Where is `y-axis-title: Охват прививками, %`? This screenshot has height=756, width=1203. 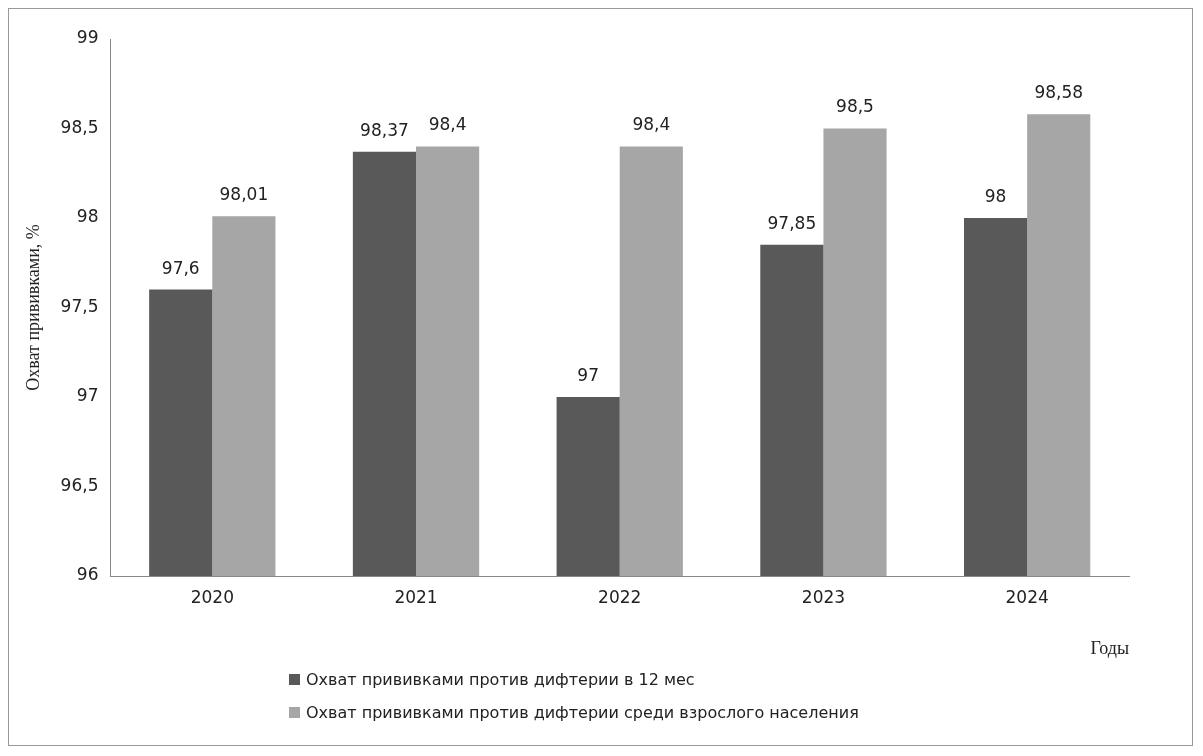
y-axis-title: Охват прививками, % is located at coordinates (32, 307).